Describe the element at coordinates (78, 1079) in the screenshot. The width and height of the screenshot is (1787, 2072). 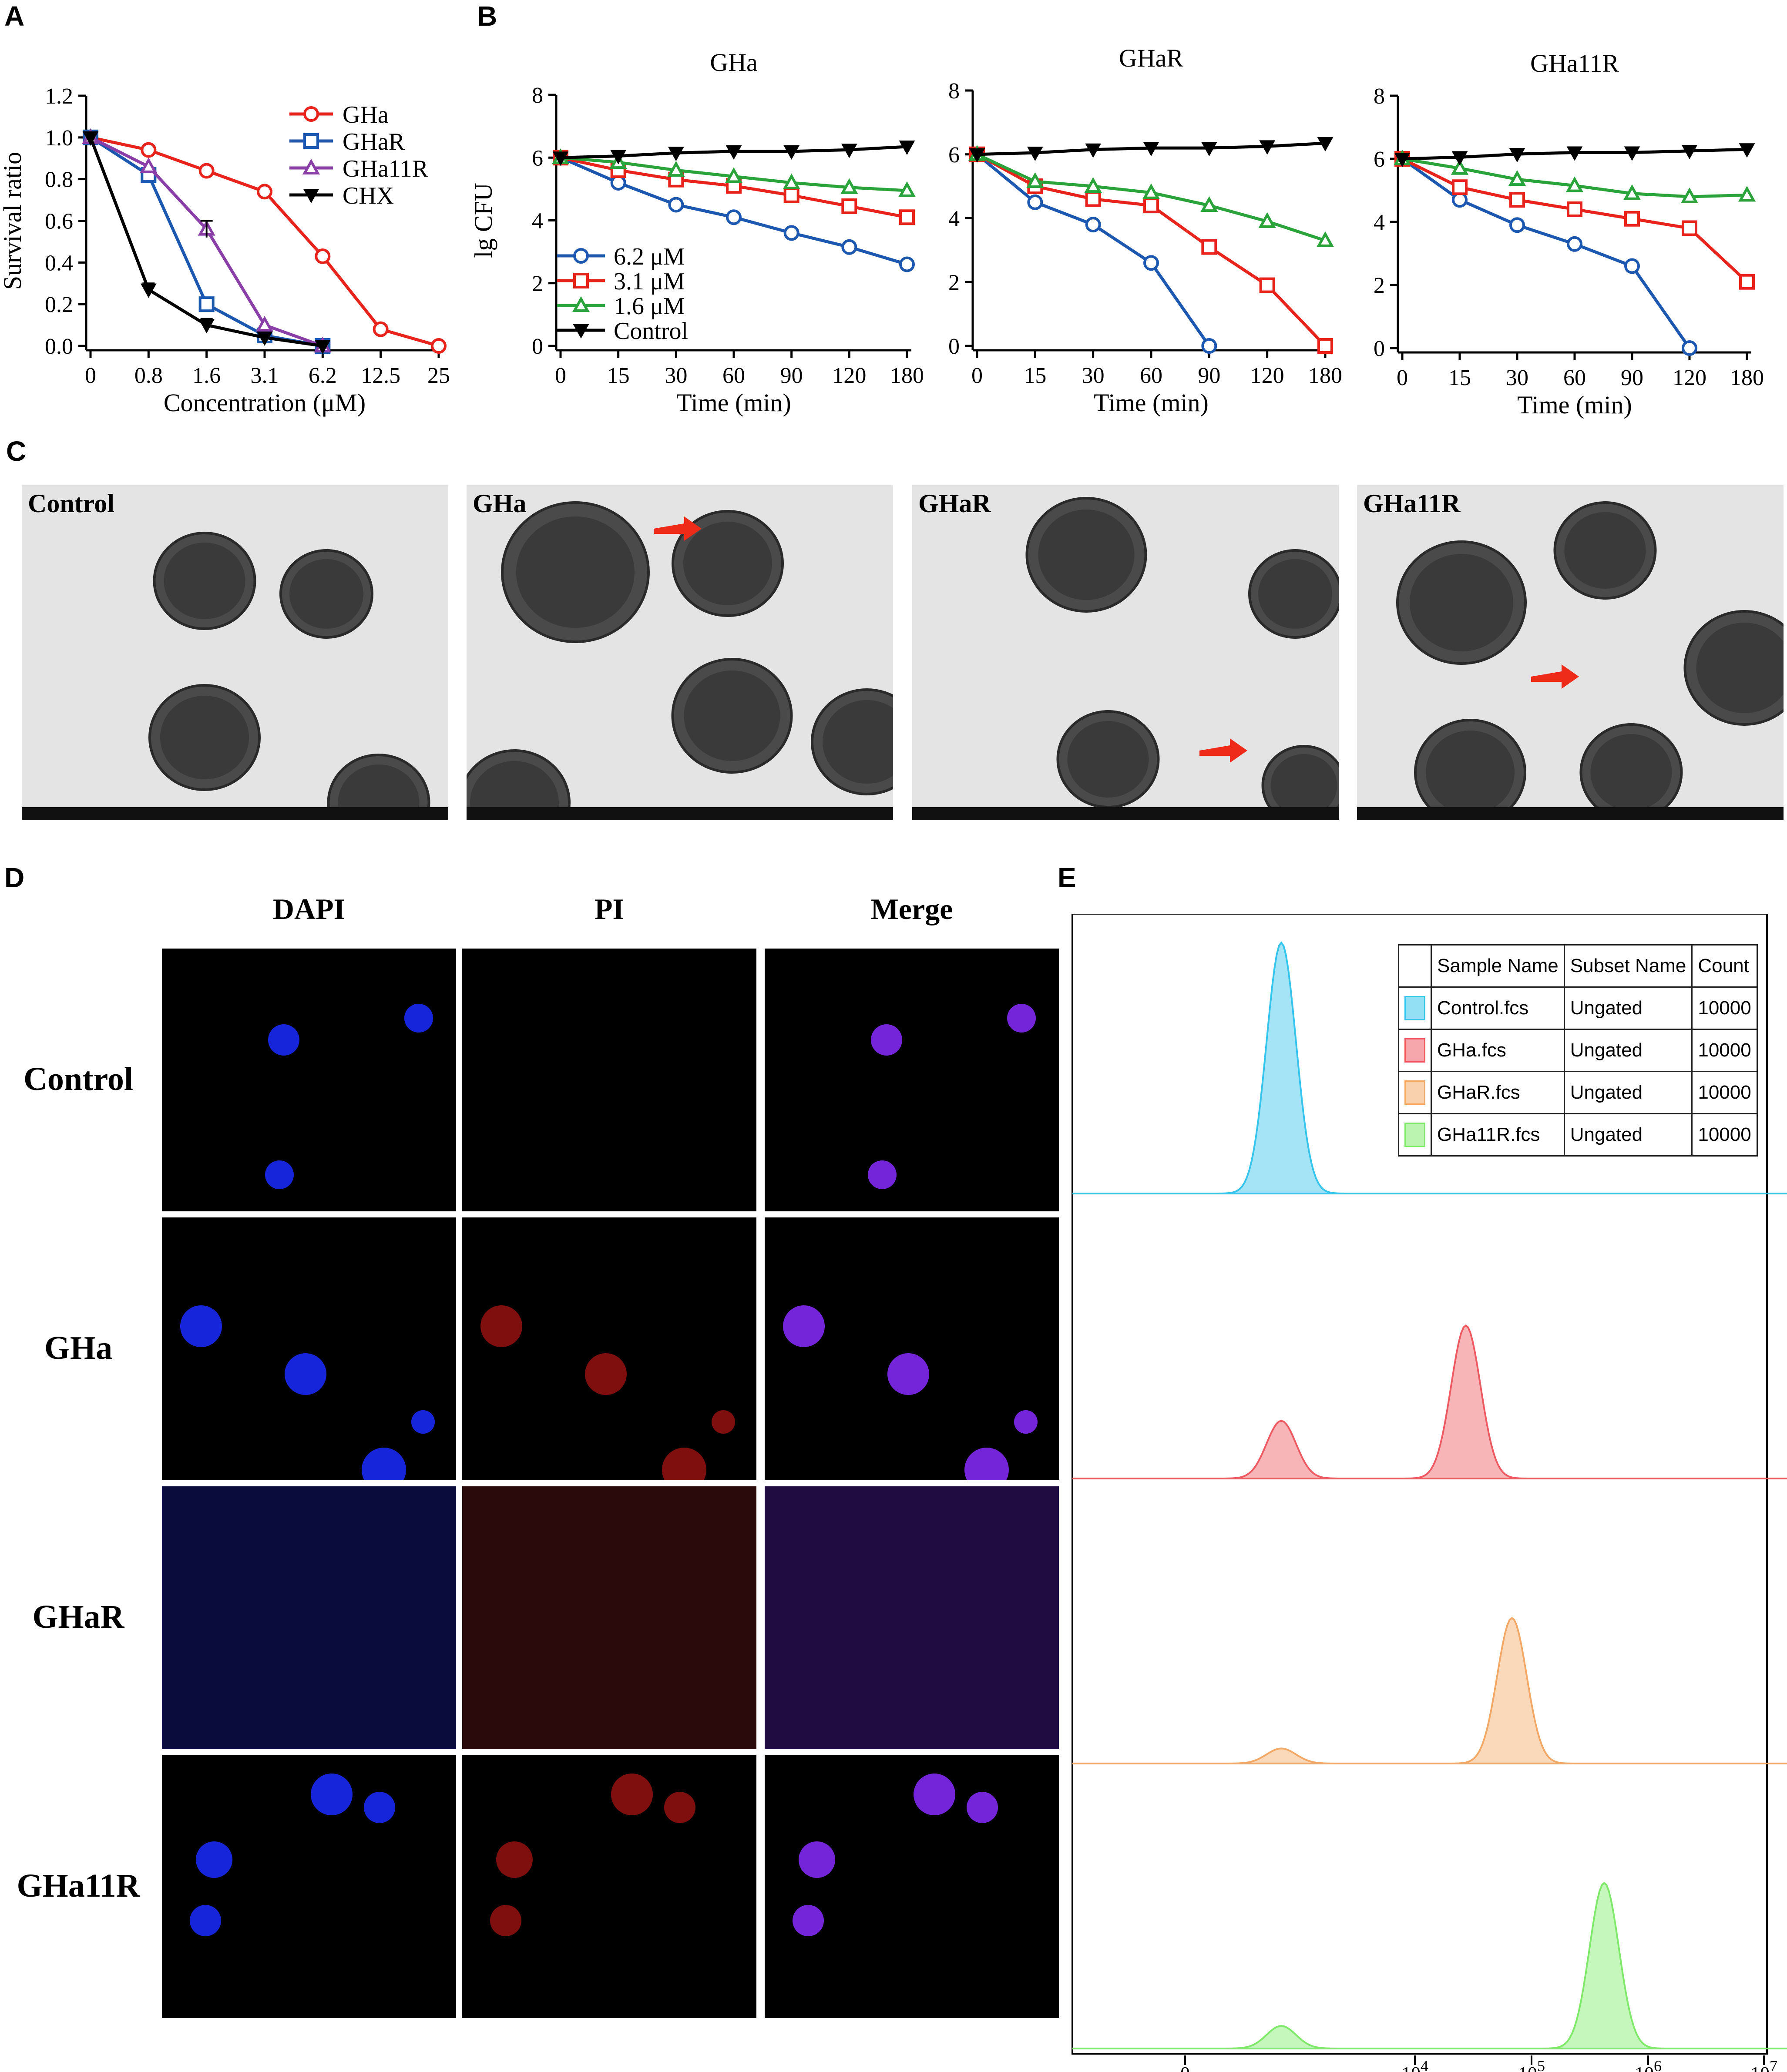
I see `row-header-control: Control` at that location.